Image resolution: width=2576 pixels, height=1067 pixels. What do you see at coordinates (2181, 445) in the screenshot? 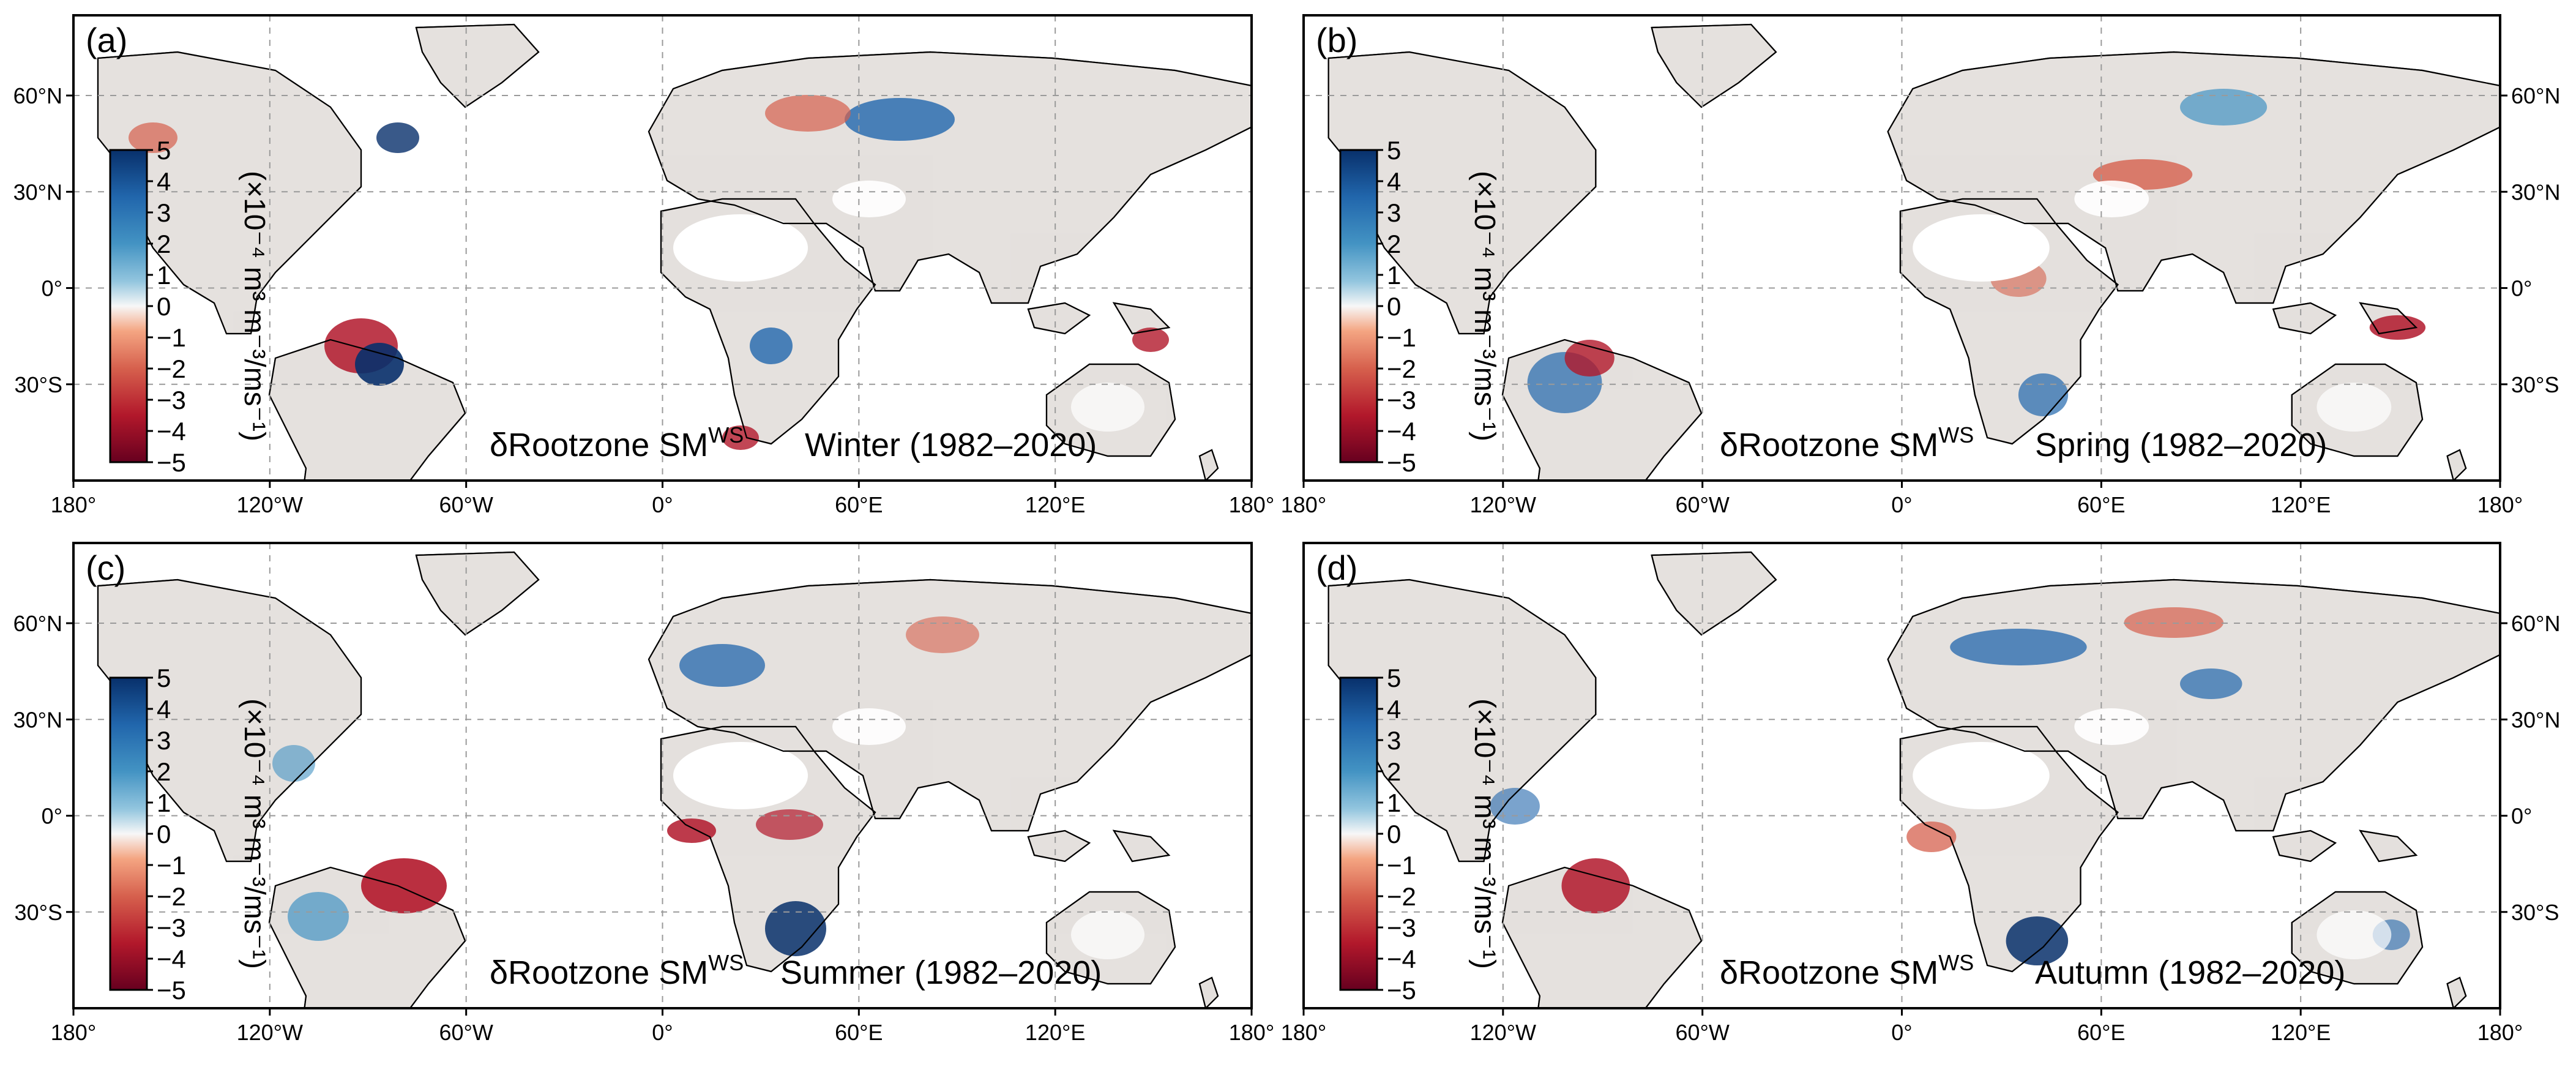
I see `season-title: Spring (1982–2020)` at bounding box center [2181, 445].